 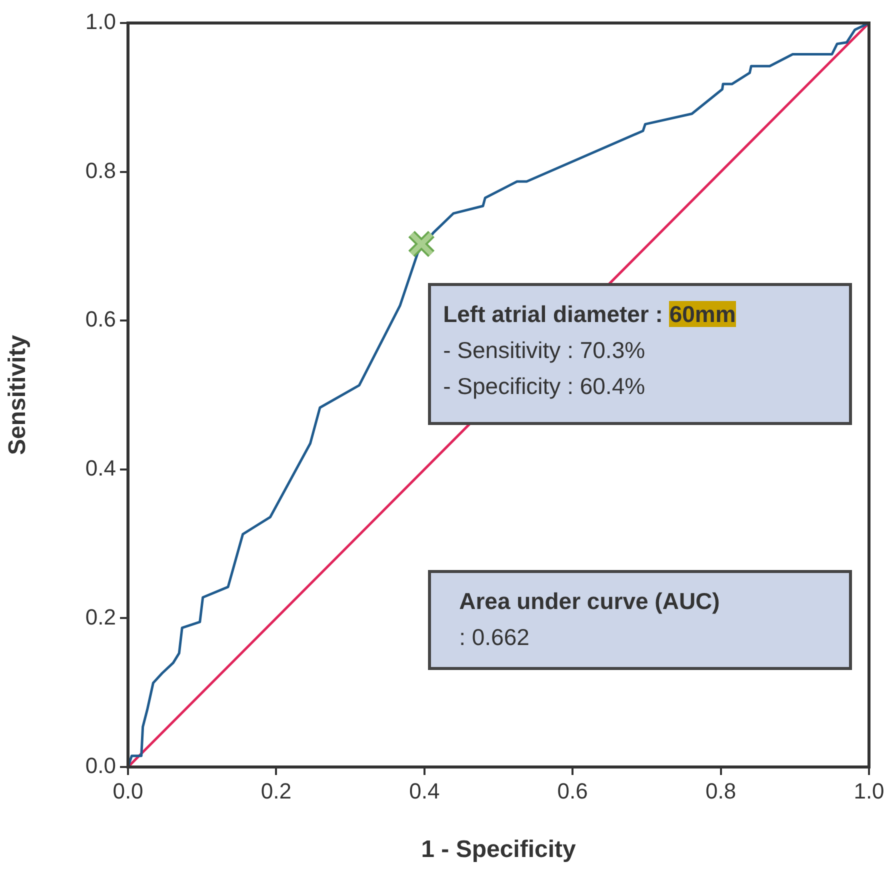 What do you see at coordinates (572, 791) in the screenshot?
I see `x-tick-label: 0.6` at bounding box center [572, 791].